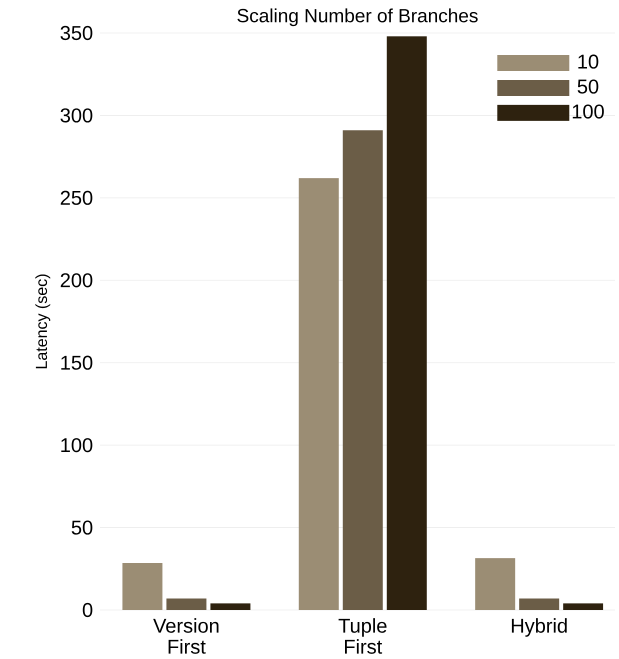  I want to click on x-tick-label: Version First, so click(185, 636).